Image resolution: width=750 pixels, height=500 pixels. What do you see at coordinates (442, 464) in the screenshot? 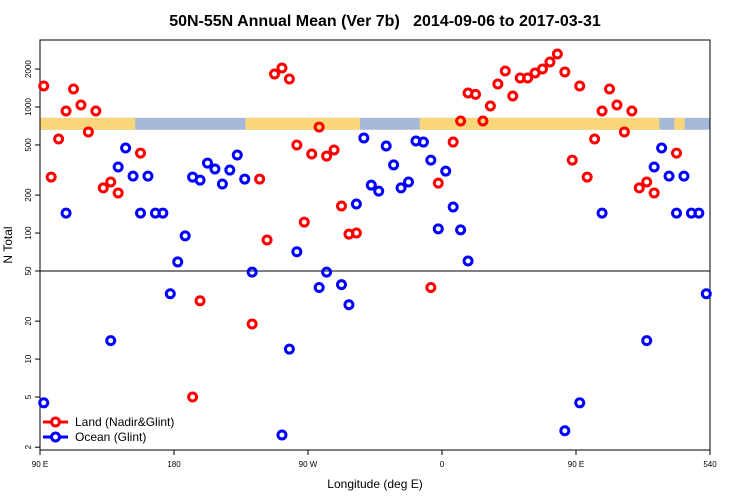
I see `x-tick-label: 0` at bounding box center [442, 464].